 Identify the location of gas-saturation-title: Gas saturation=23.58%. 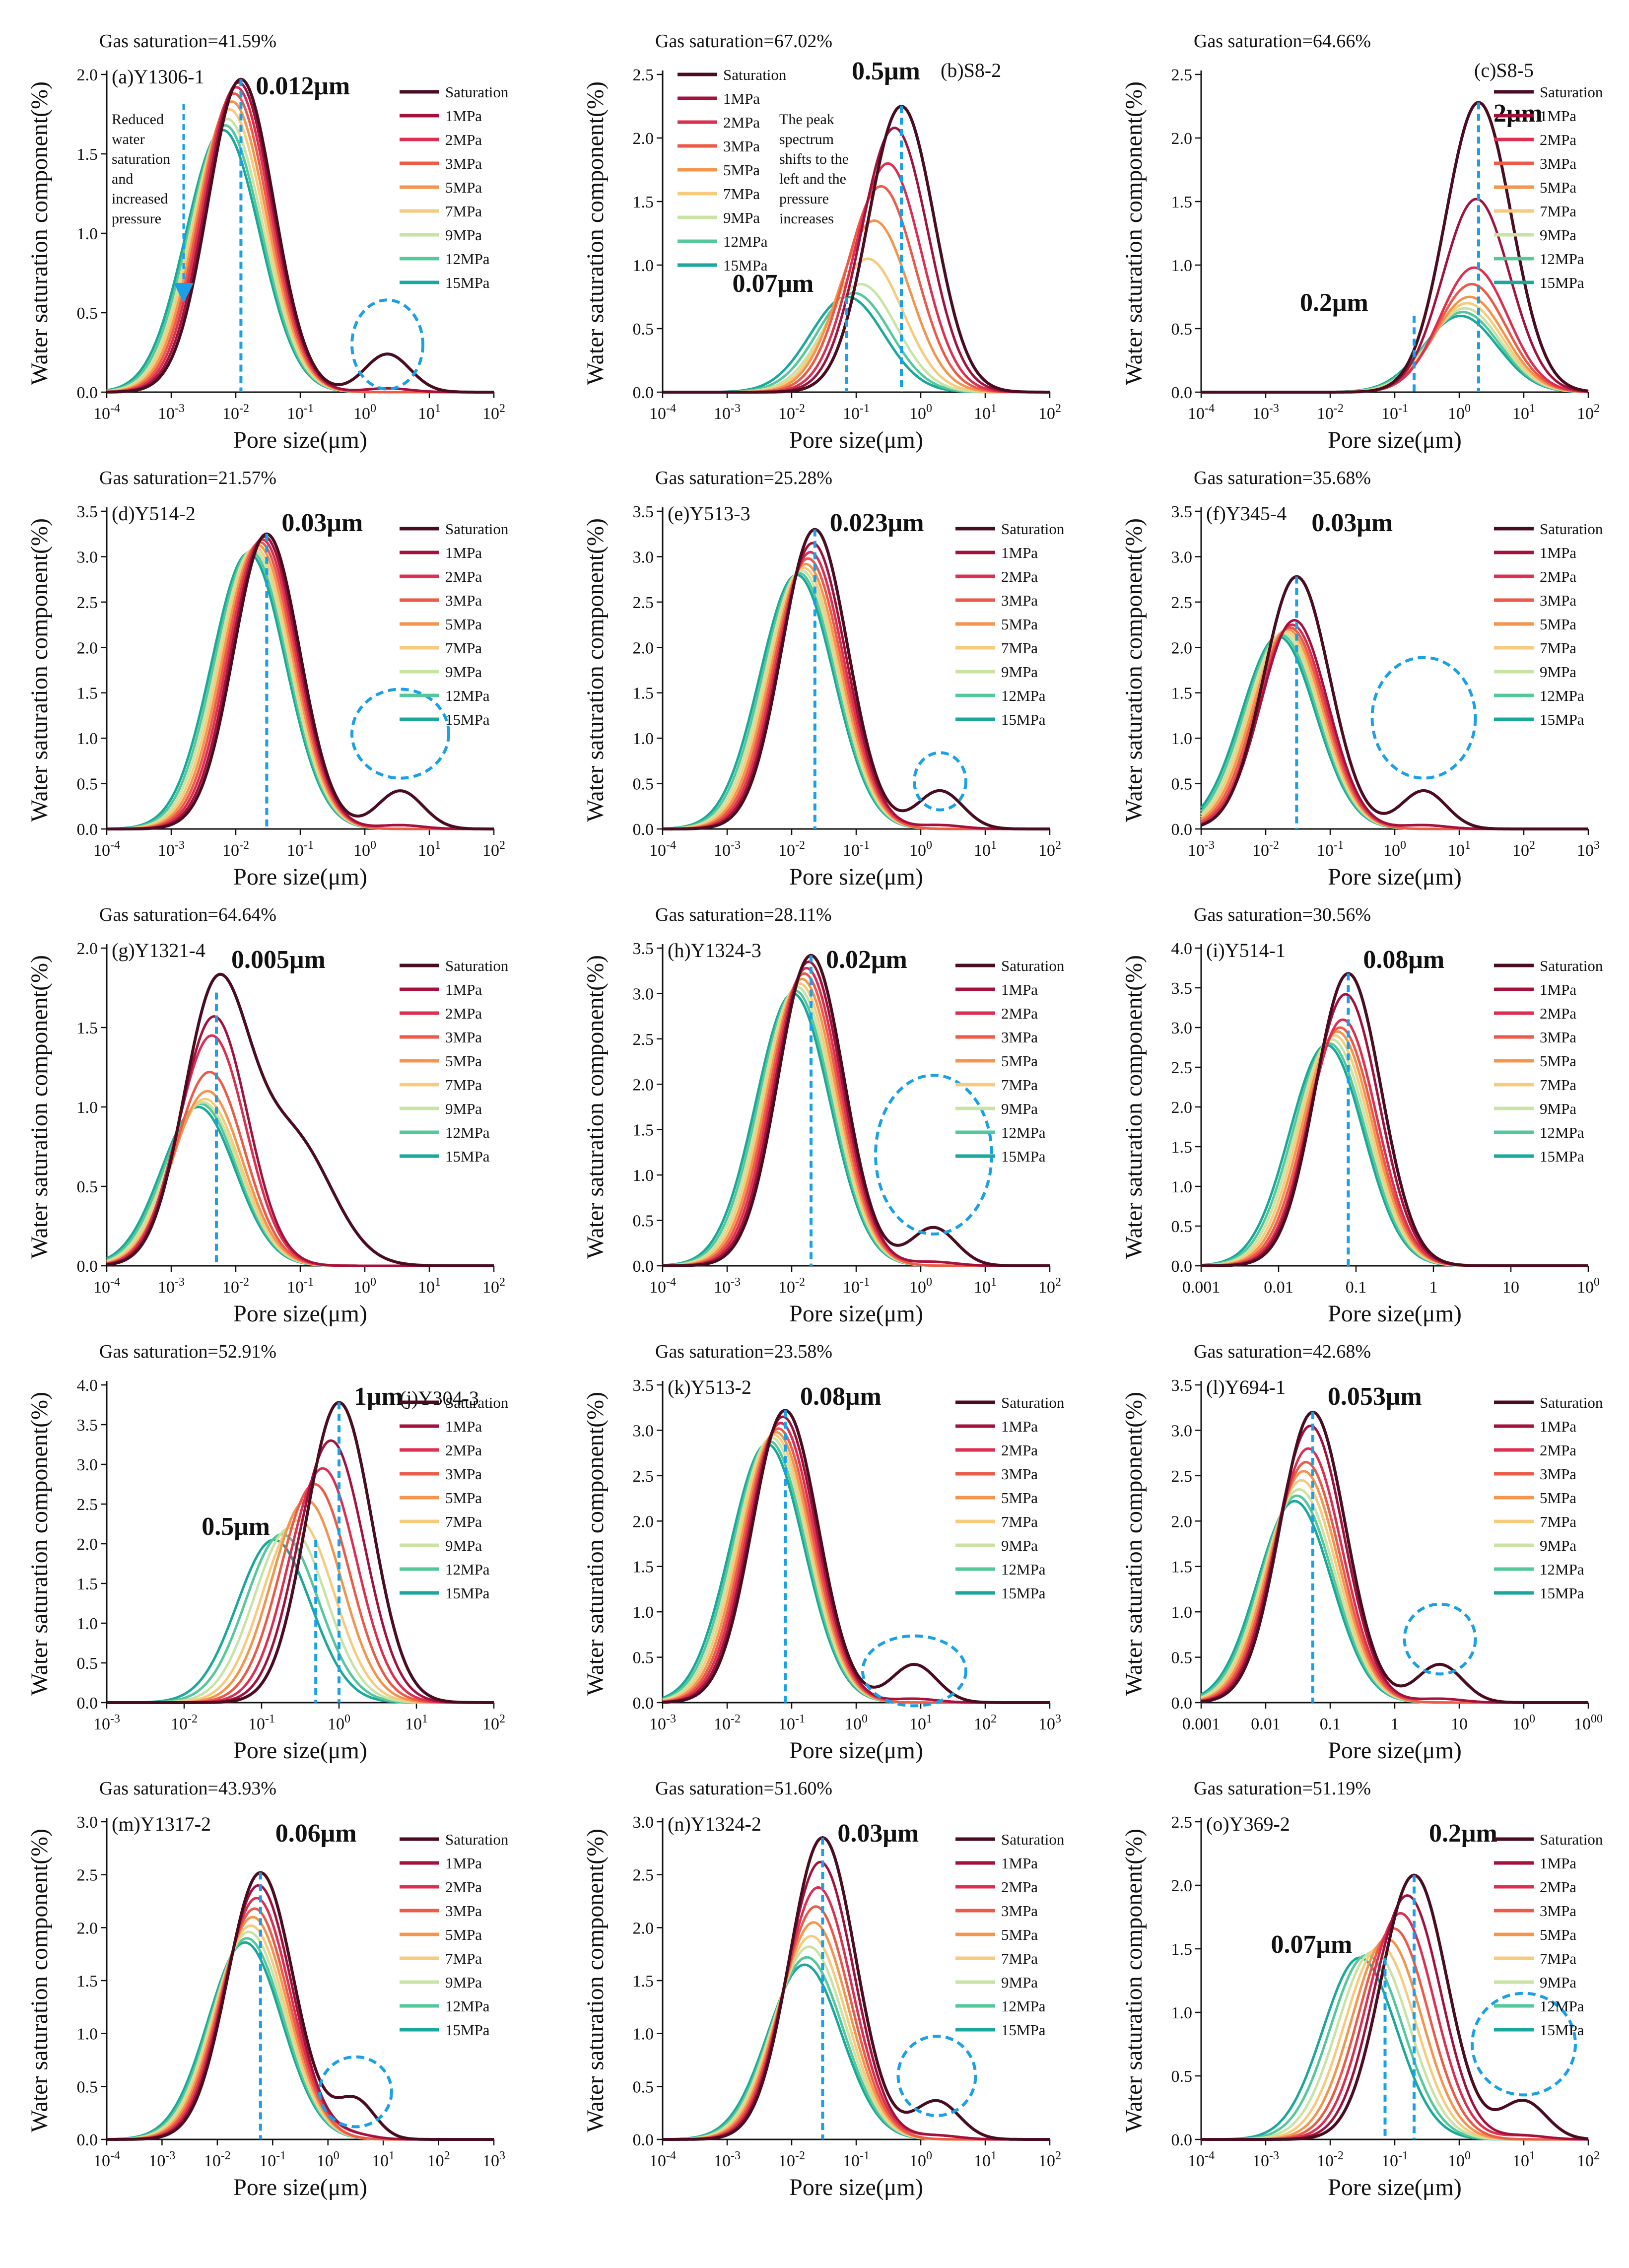
(743, 1352).